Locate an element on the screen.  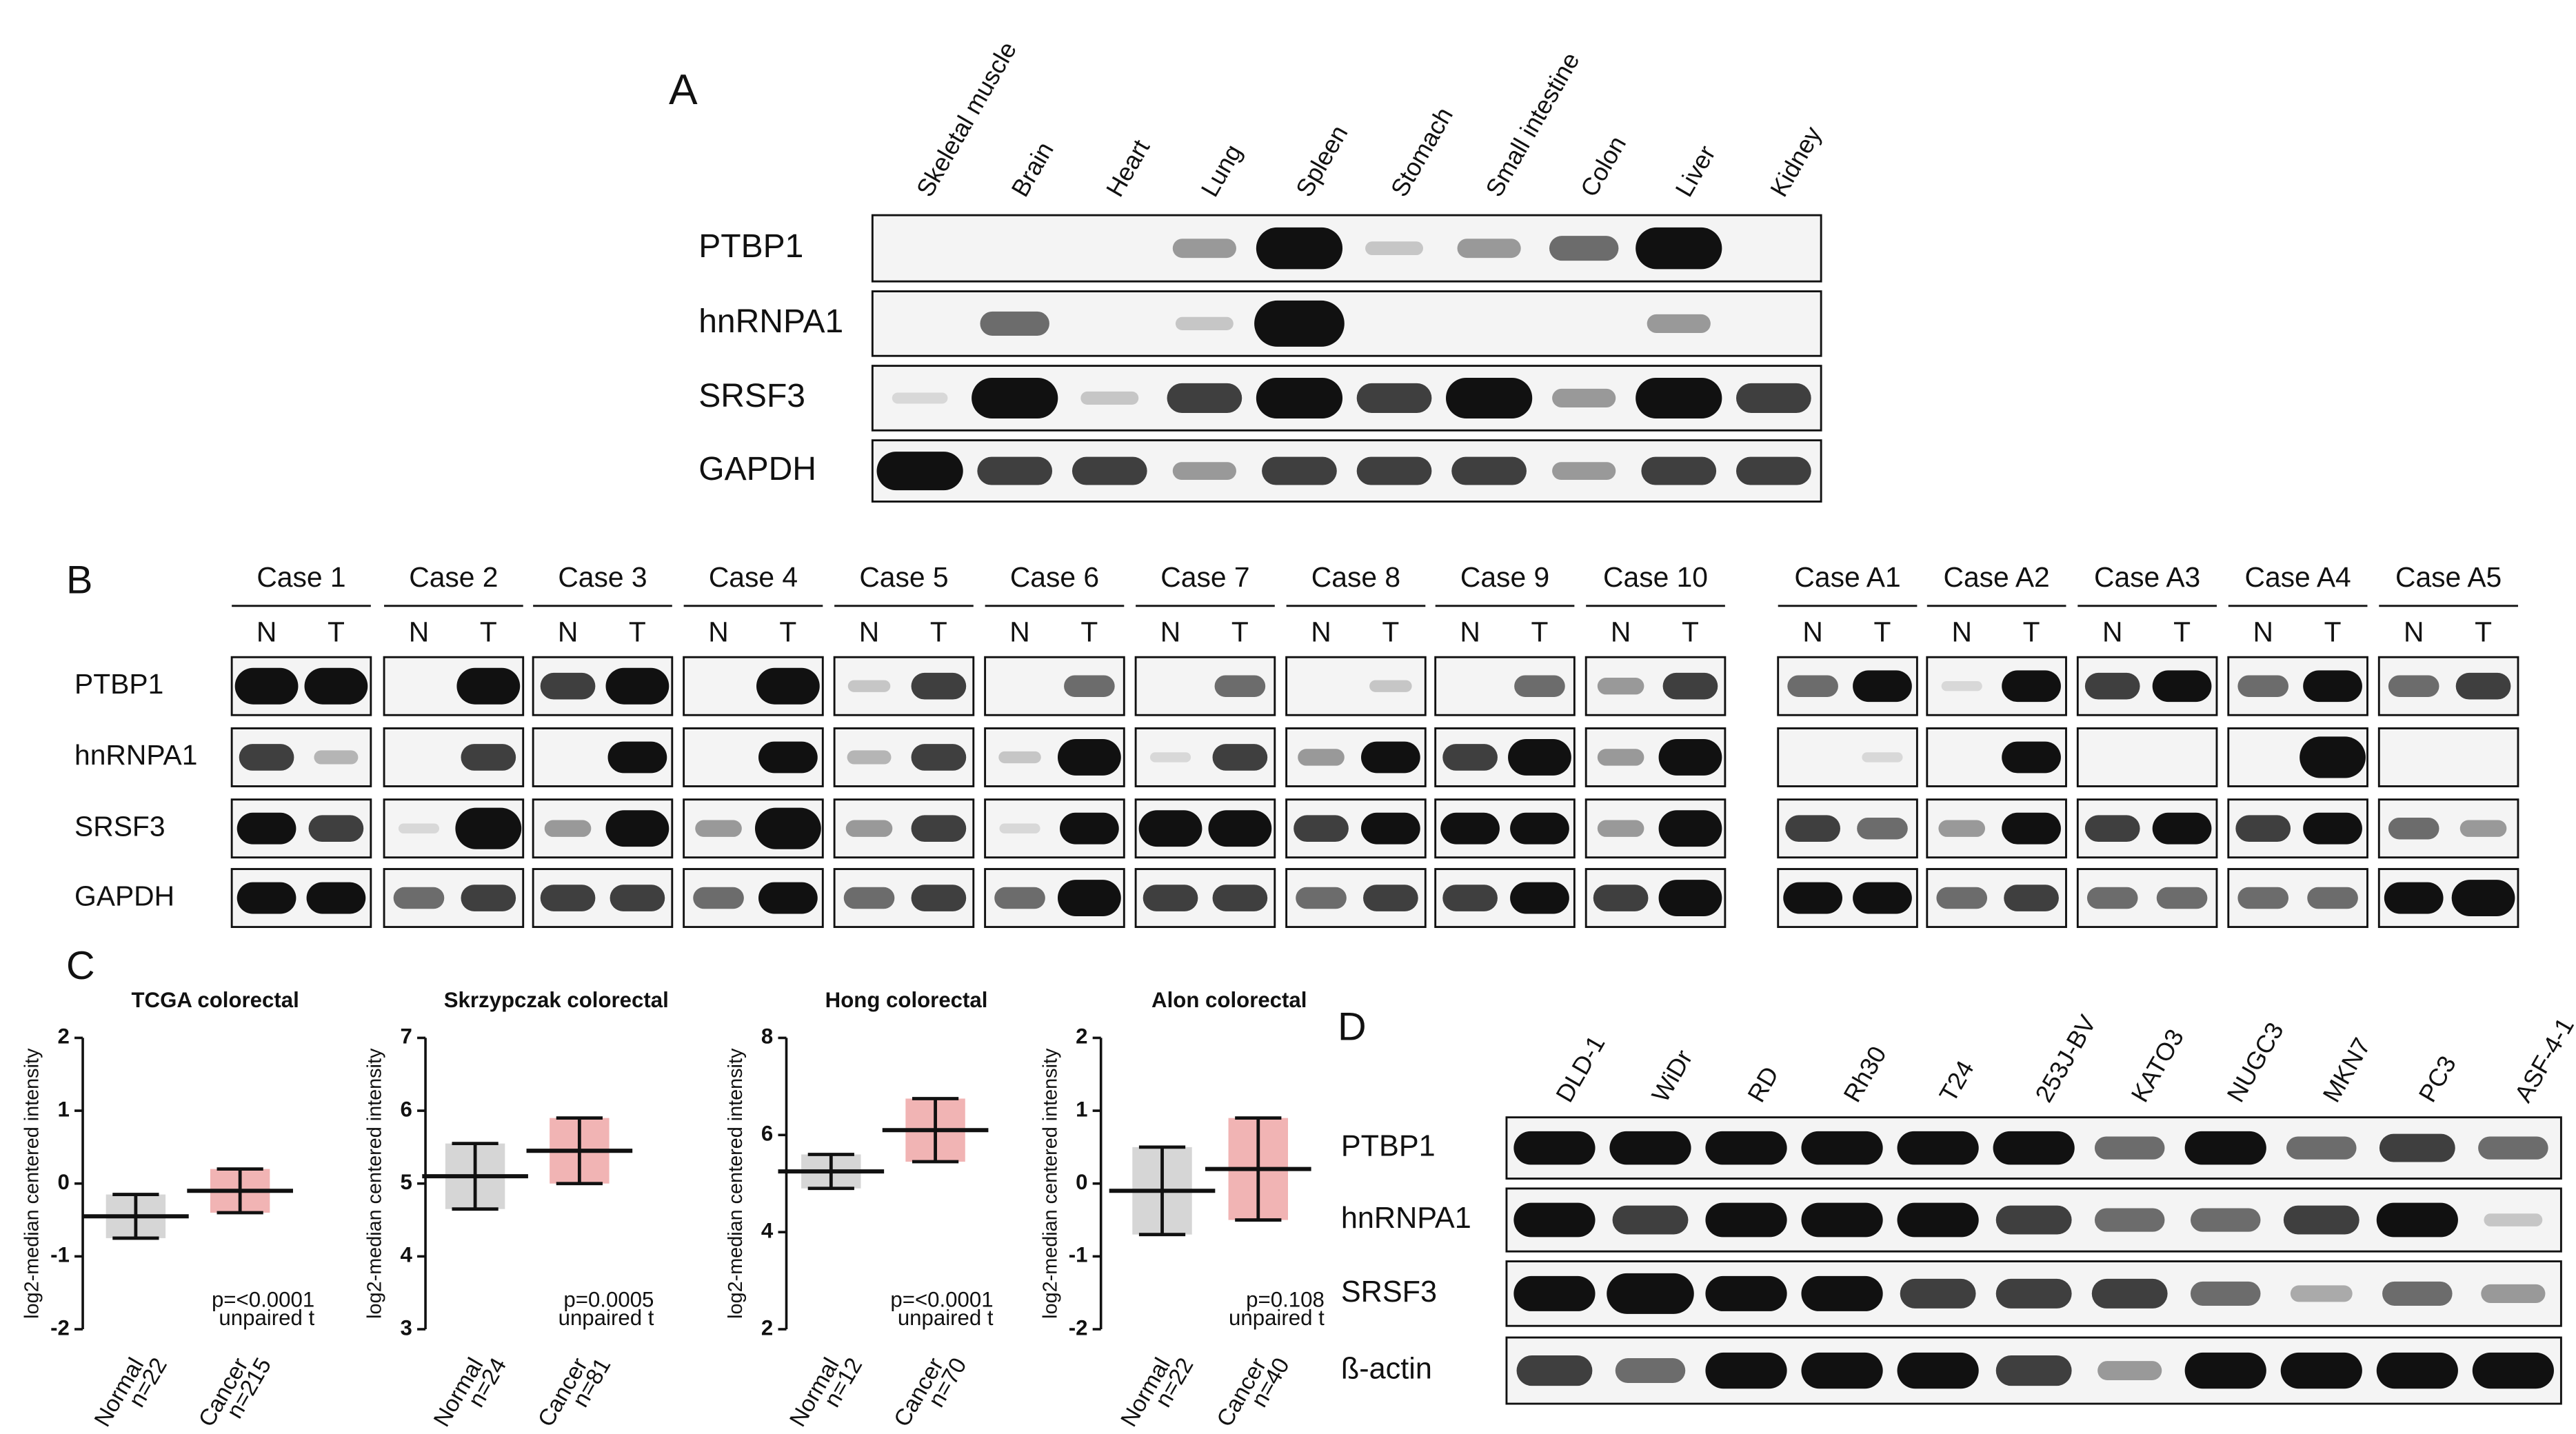
panel-letter: C is located at coordinates (80, 966).